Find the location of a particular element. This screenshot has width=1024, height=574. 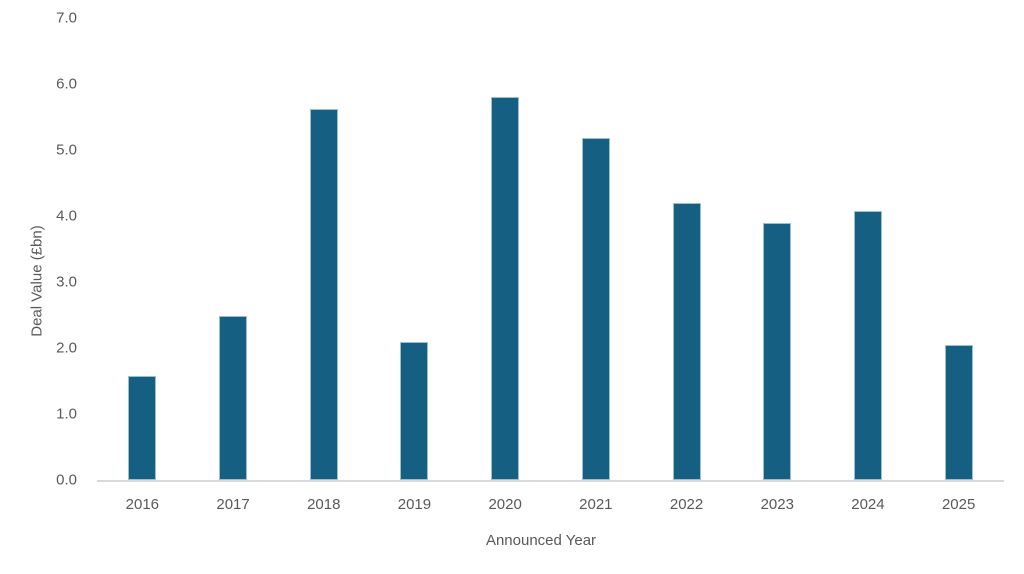

bar-2018 is located at coordinates (323, 294).